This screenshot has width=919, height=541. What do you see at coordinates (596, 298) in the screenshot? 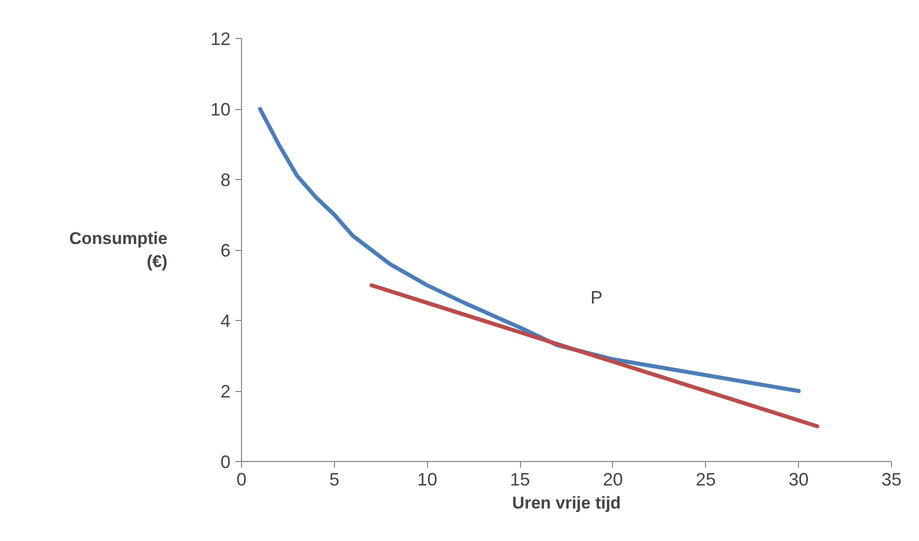
I see `annotation: P` at bounding box center [596, 298].